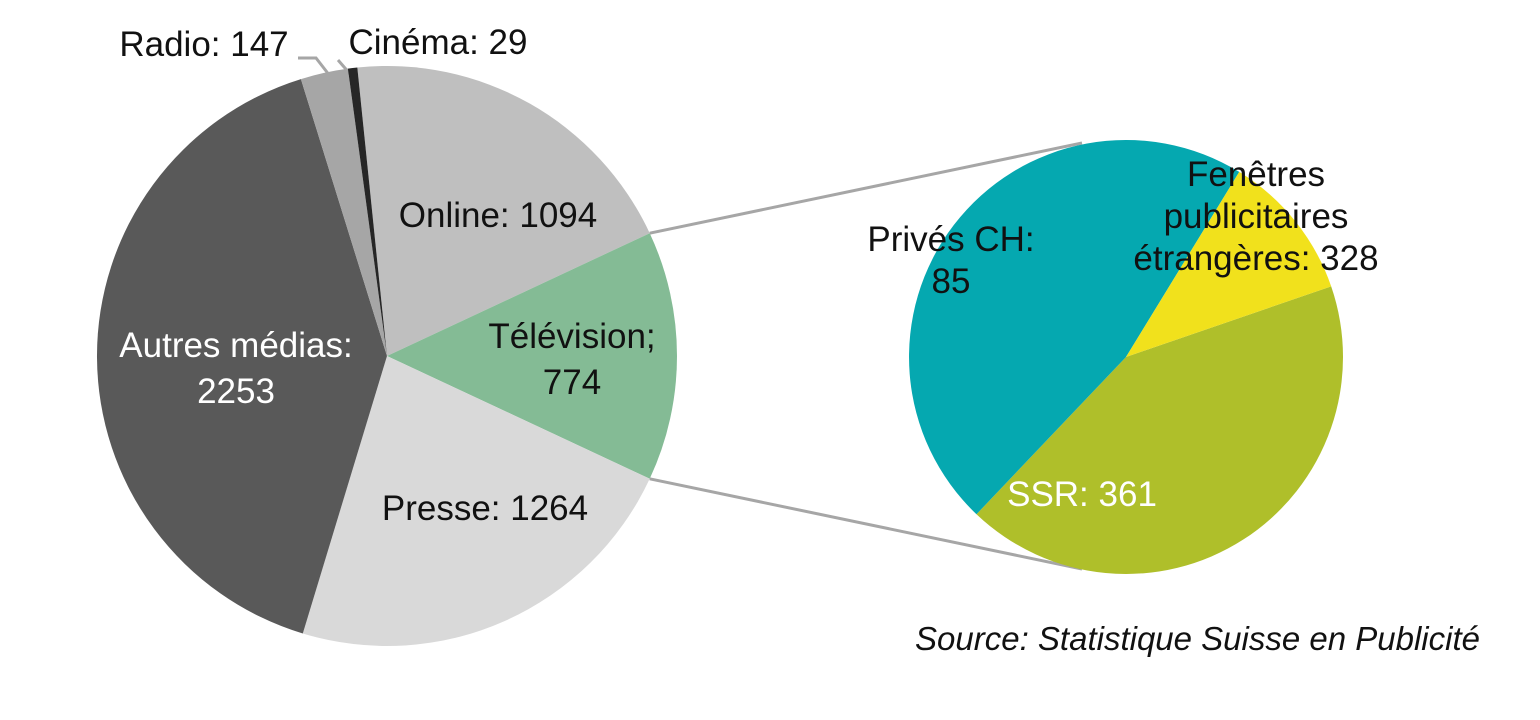 Image resolution: width=1540 pixels, height=720 pixels. What do you see at coordinates (866, 188) in the screenshot?
I see `connector-top` at bounding box center [866, 188].